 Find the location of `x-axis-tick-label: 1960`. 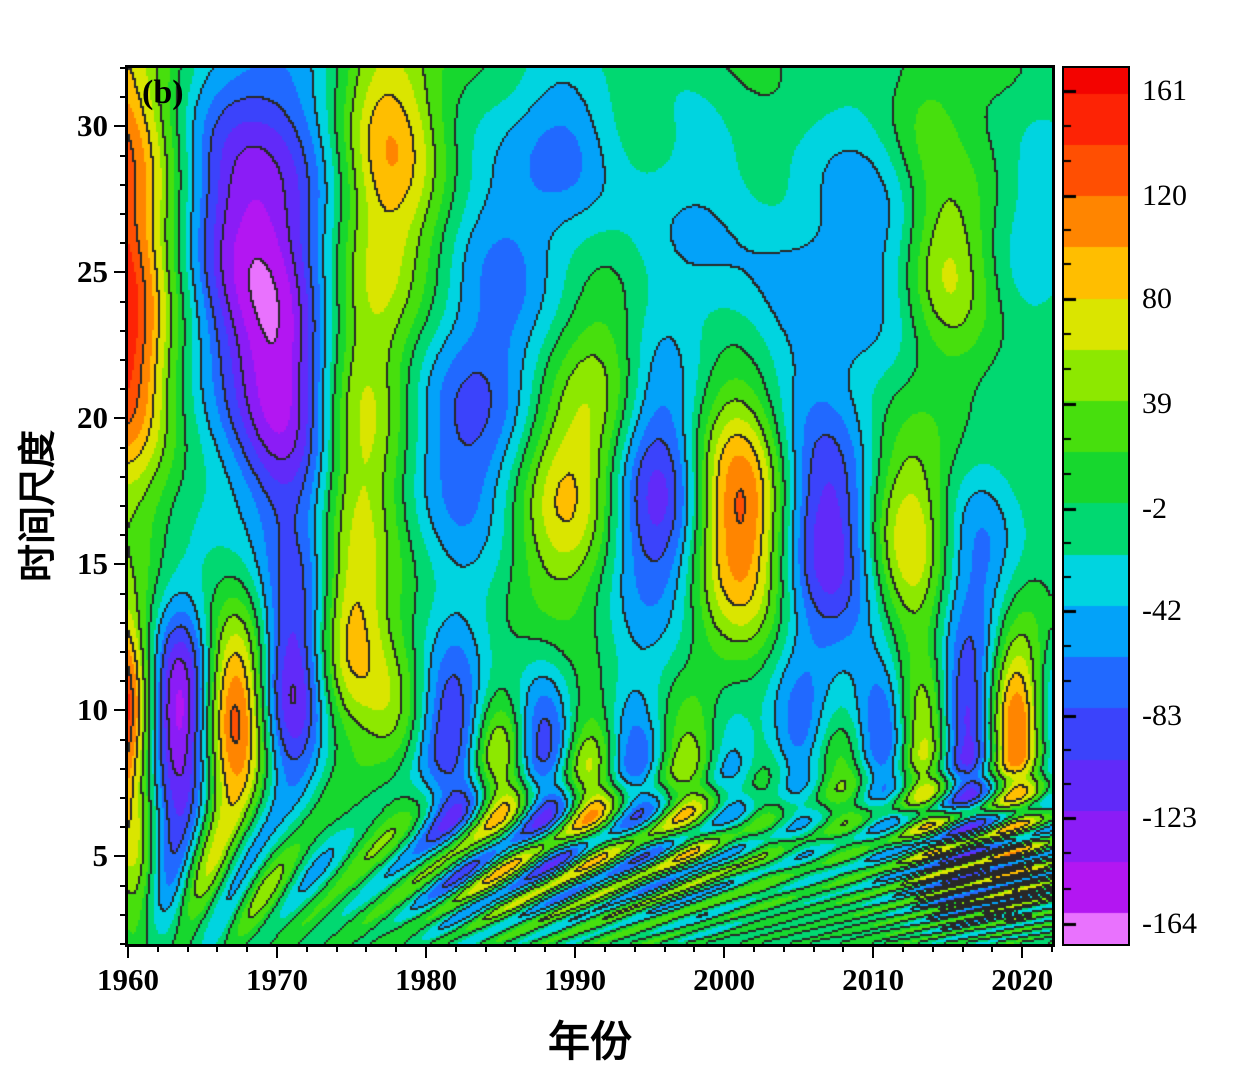

x-axis-tick-label: 1960 is located at coordinates (128, 979).